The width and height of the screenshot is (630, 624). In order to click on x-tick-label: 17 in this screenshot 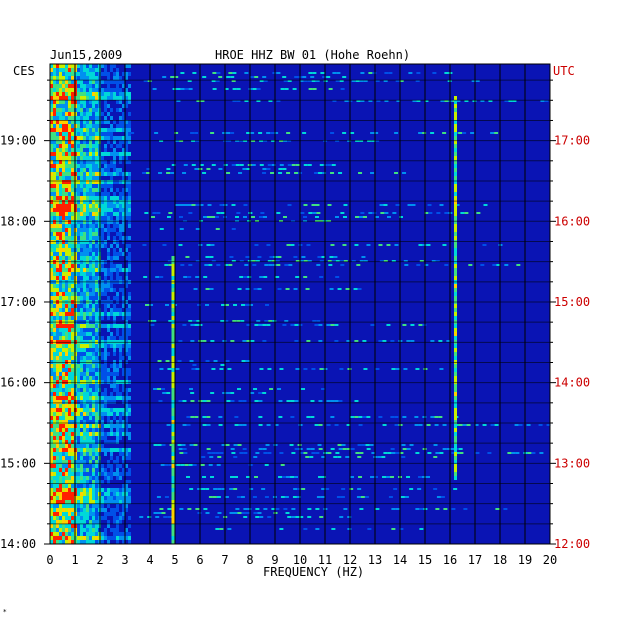, I will do `click(475, 560)`.